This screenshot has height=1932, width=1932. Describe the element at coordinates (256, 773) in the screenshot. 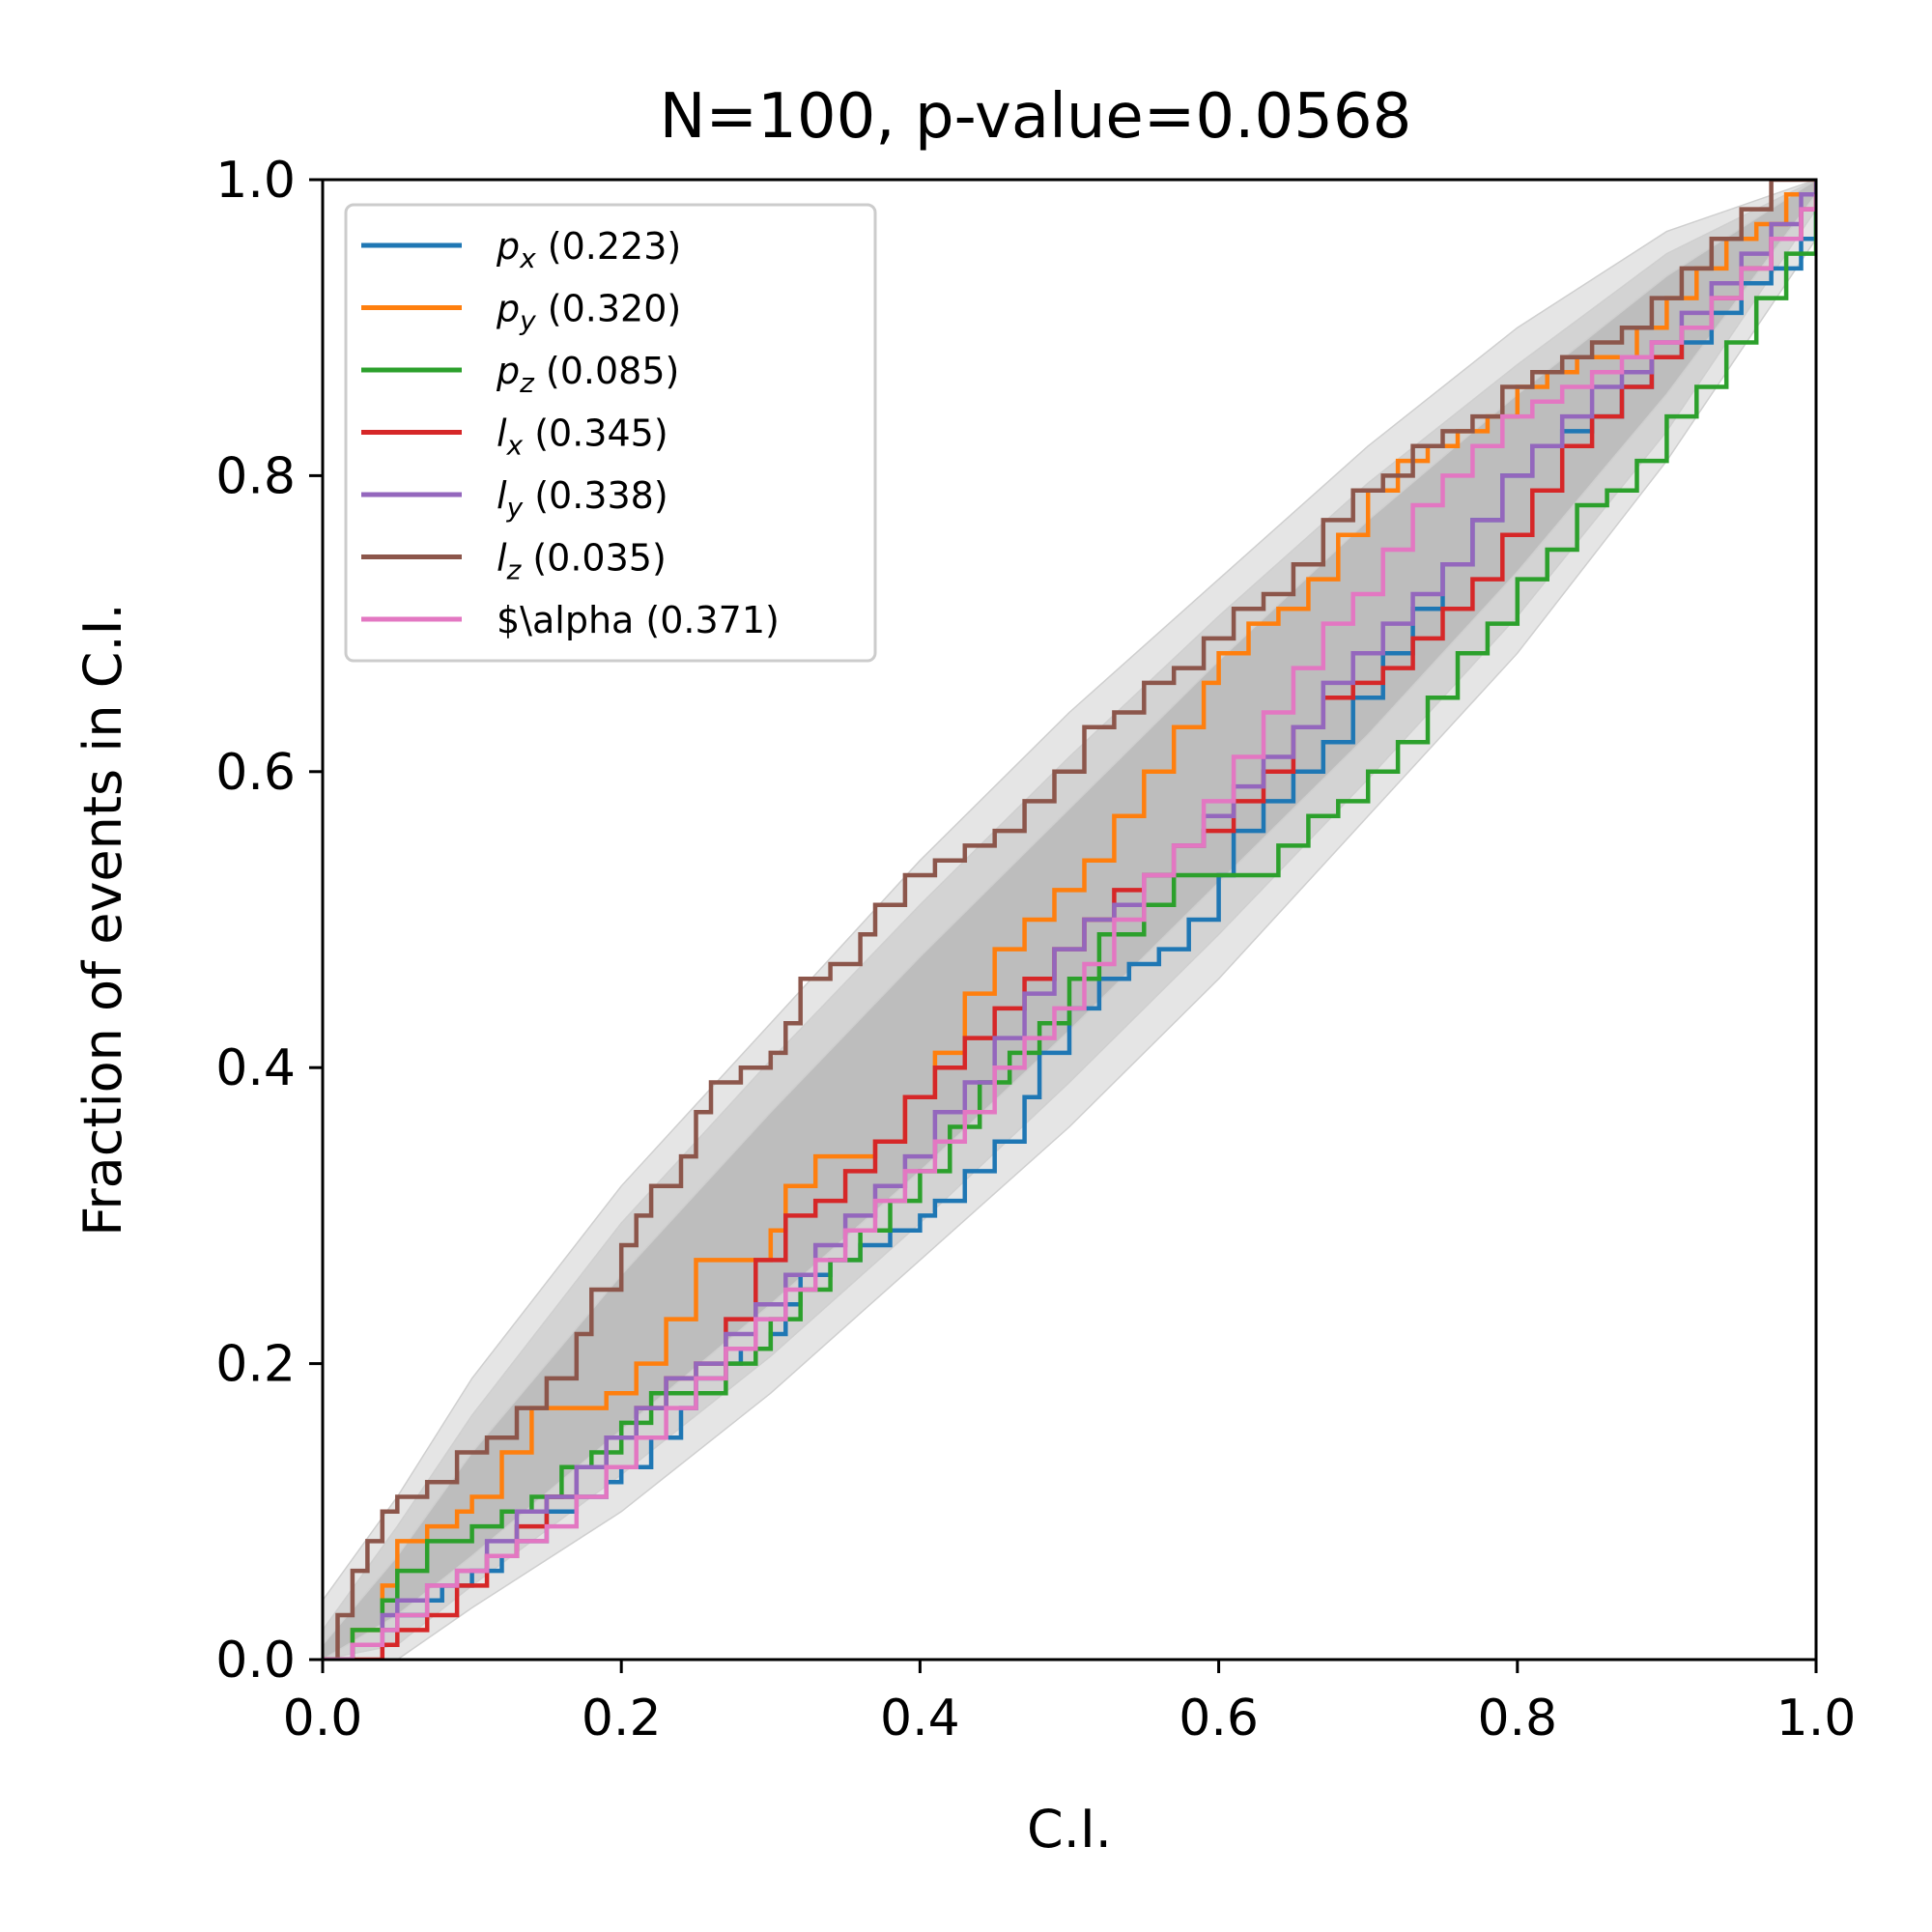

I see `y-tick-label: 0.6` at that location.